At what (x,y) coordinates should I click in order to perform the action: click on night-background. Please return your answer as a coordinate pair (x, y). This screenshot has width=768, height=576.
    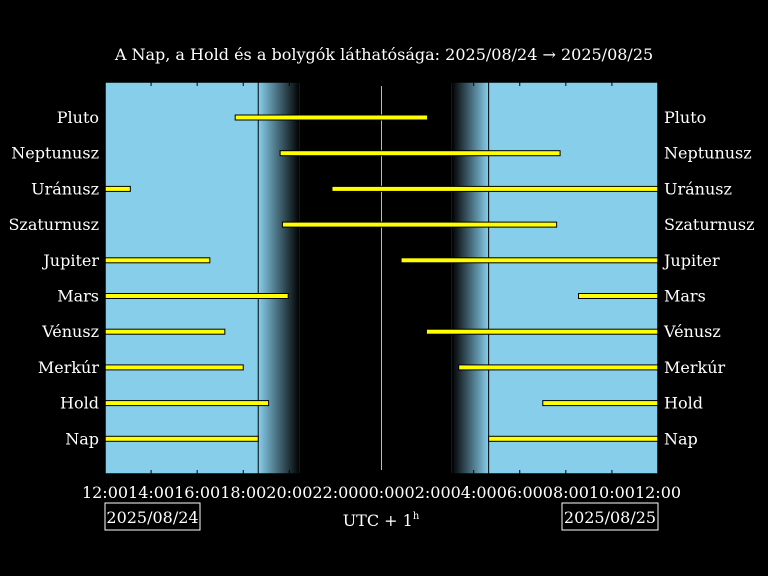
    Looking at the image, I should click on (375, 278).